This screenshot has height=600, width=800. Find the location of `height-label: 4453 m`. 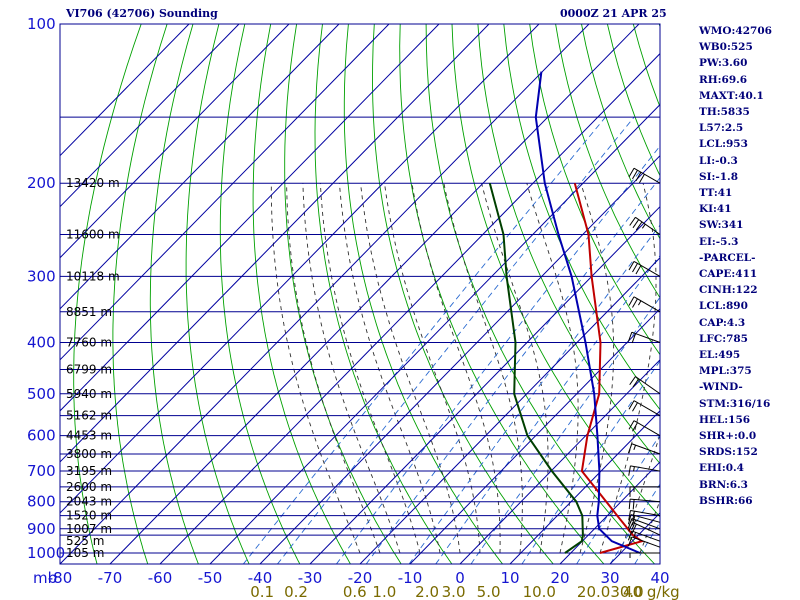

height-label: 4453 m is located at coordinates (89, 436).